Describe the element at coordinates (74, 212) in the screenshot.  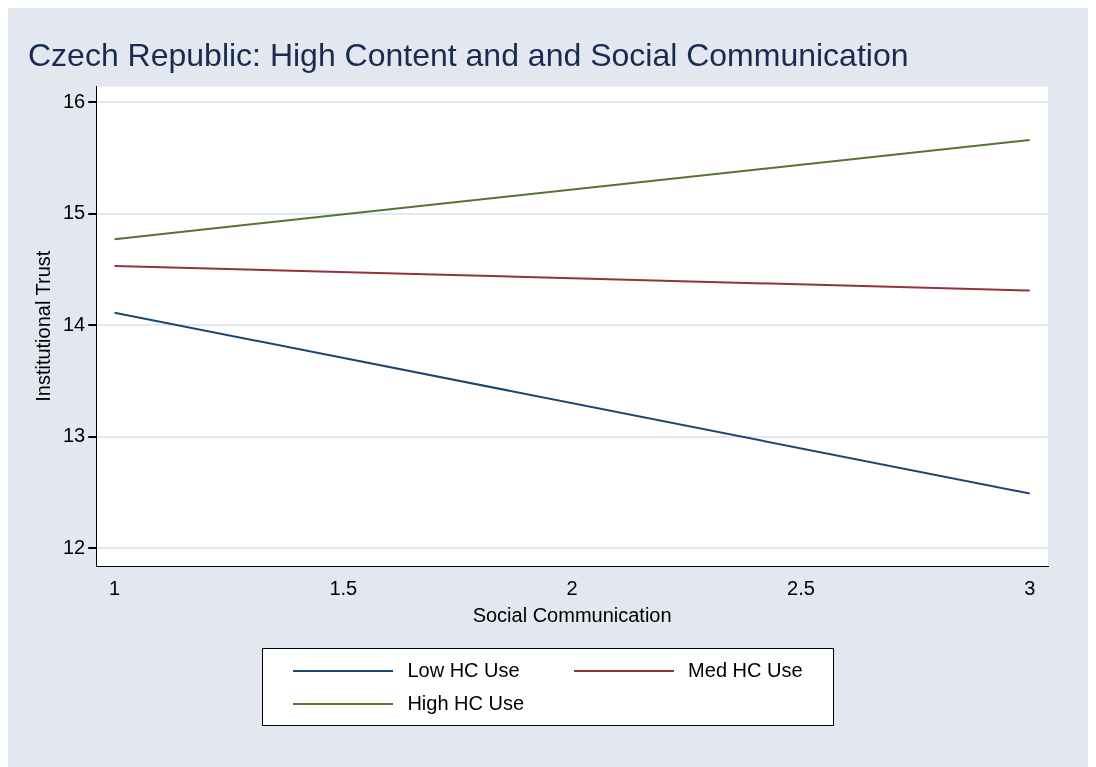
I see `y-tick-label: 15` at that location.